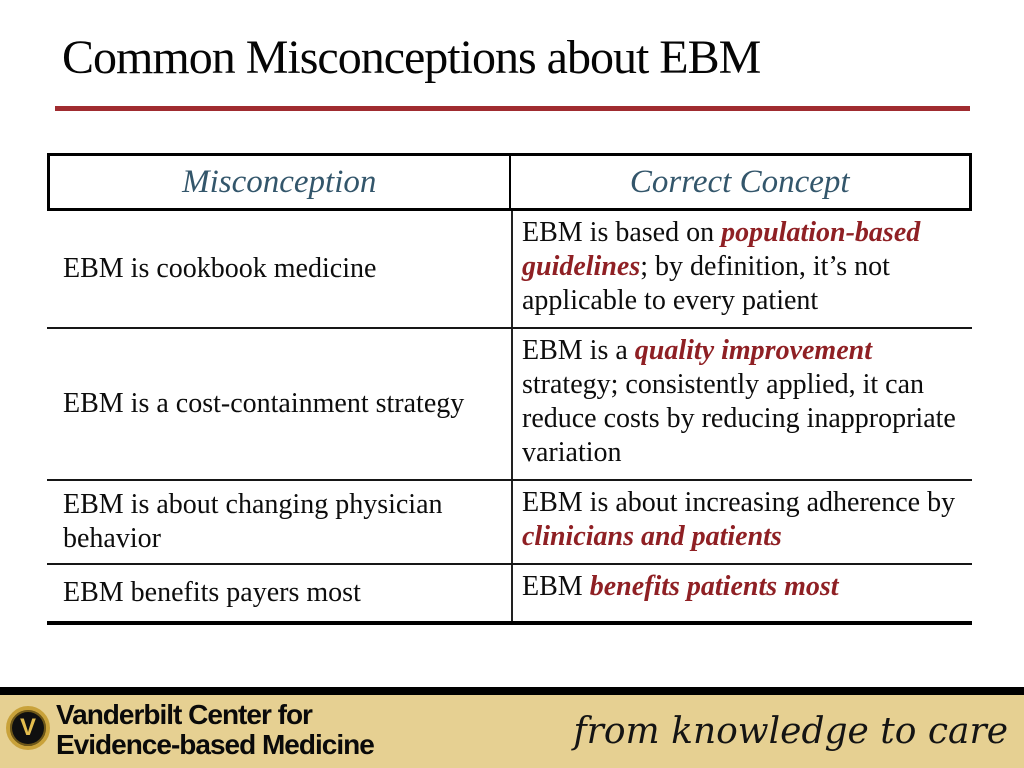 The width and height of the screenshot is (1024, 768). What do you see at coordinates (578, 350) in the screenshot?
I see `plain-text: EBM is a` at bounding box center [578, 350].